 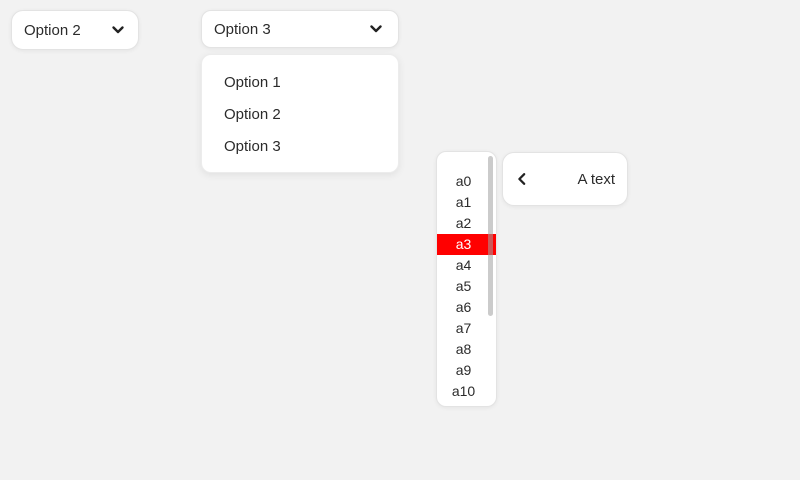 What do you see at coordinates (463, 223) in the screenshot?
I see `list-item: a2` at bounding box center [463, 223].